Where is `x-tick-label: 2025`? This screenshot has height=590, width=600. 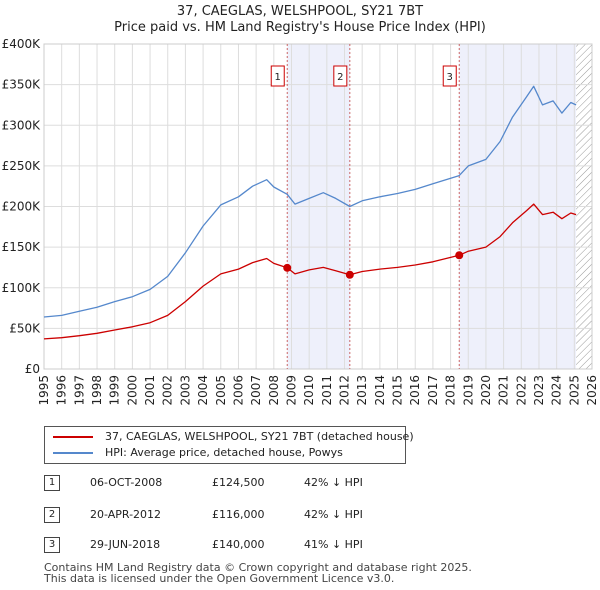 x-tick-label: 2025 is located at coordinates (574, 390).